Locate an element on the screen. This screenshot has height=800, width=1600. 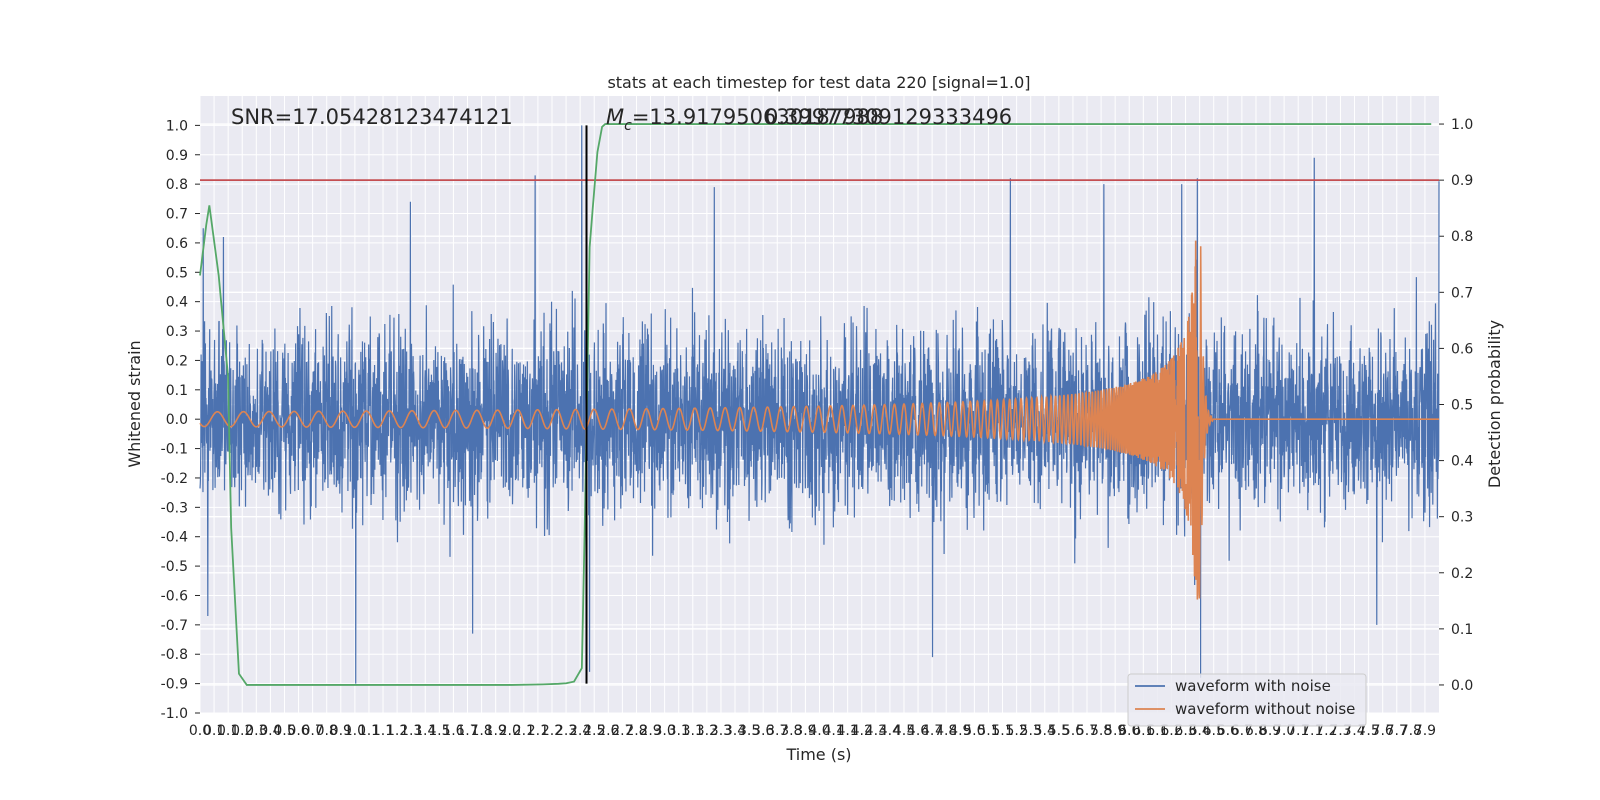
x-tick-label: 4.3 is located at coordinates (876, 731).